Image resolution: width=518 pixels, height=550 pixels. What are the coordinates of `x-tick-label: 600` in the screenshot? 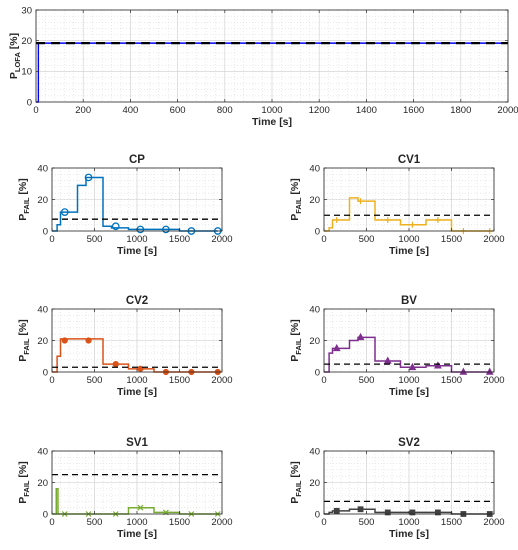 It's located at (178, 110).